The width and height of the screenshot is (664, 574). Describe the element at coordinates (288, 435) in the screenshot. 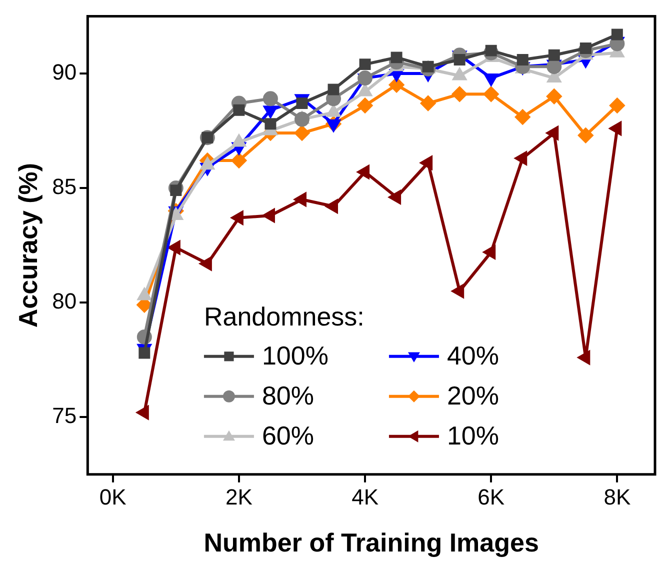

I see `legend-label: 60%` at that location.